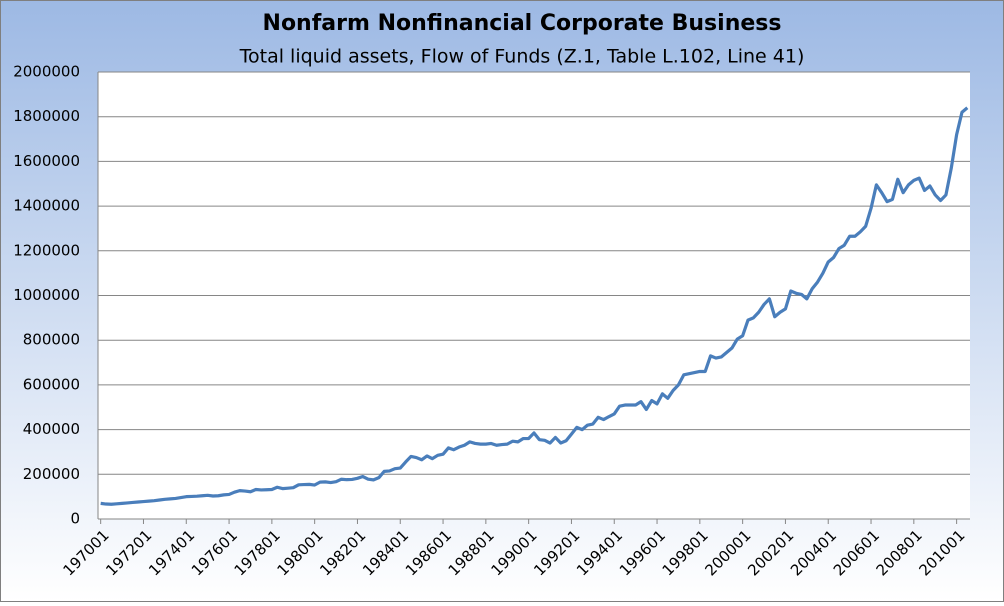 This screenshot has height=606, width=1004. Describe the element at coordinates (46, 295) in the screenshot. I see `y-tick-label: 1000000` at that location.